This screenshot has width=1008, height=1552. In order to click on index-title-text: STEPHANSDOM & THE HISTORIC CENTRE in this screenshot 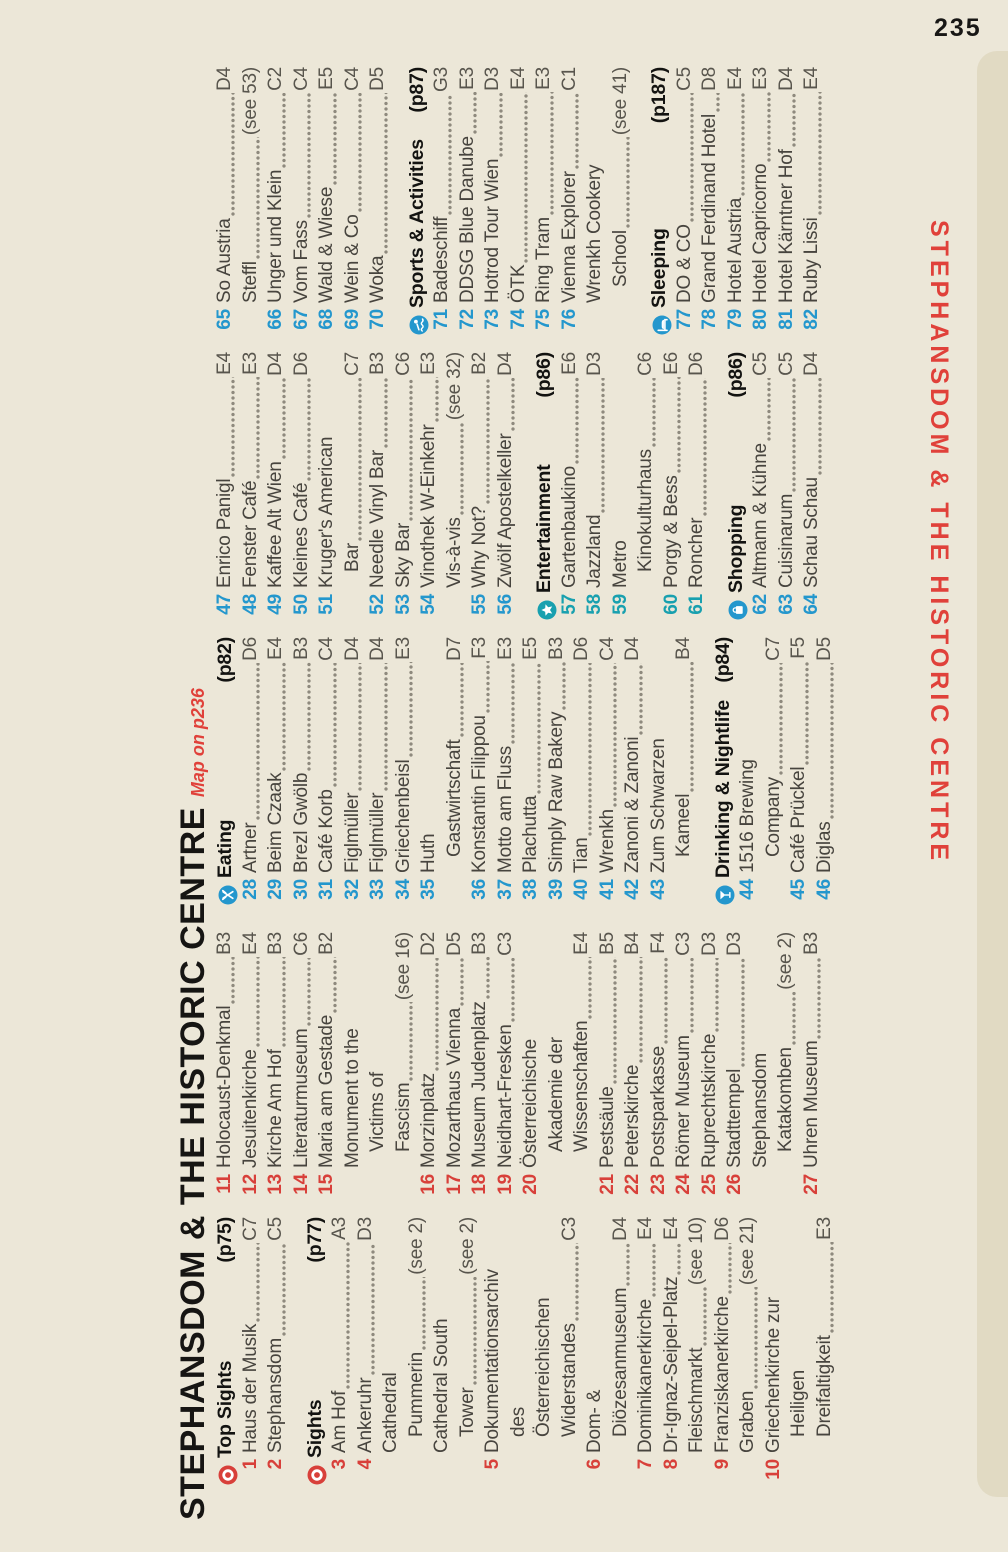, I will do `click(193, 1163)`.